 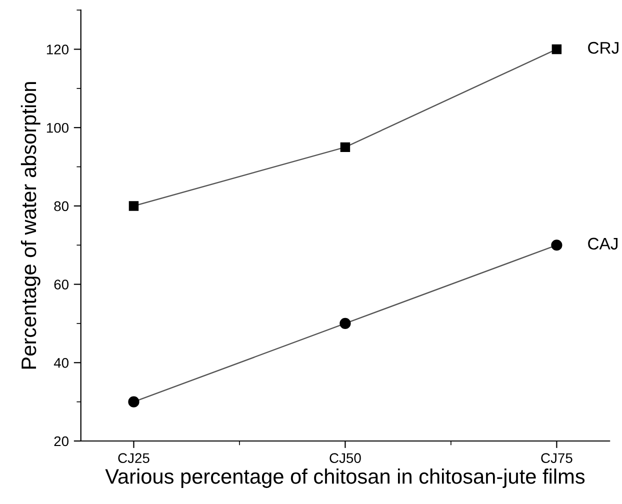 I want to click on y-tick-label: 100, so click(x=57, y=127).